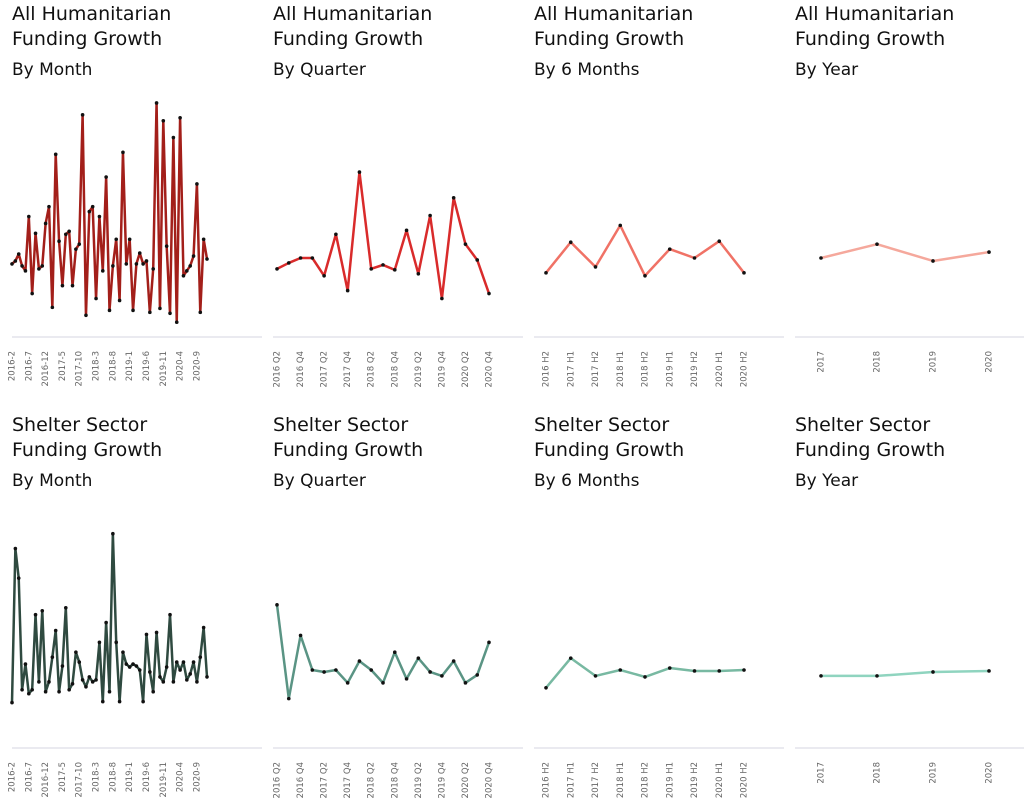 This screenshot has height=811, width=1024. Describe the element at coordinates (720, 780) in the screenshot. I see `x-tick-label: 2020 H1` at that location.